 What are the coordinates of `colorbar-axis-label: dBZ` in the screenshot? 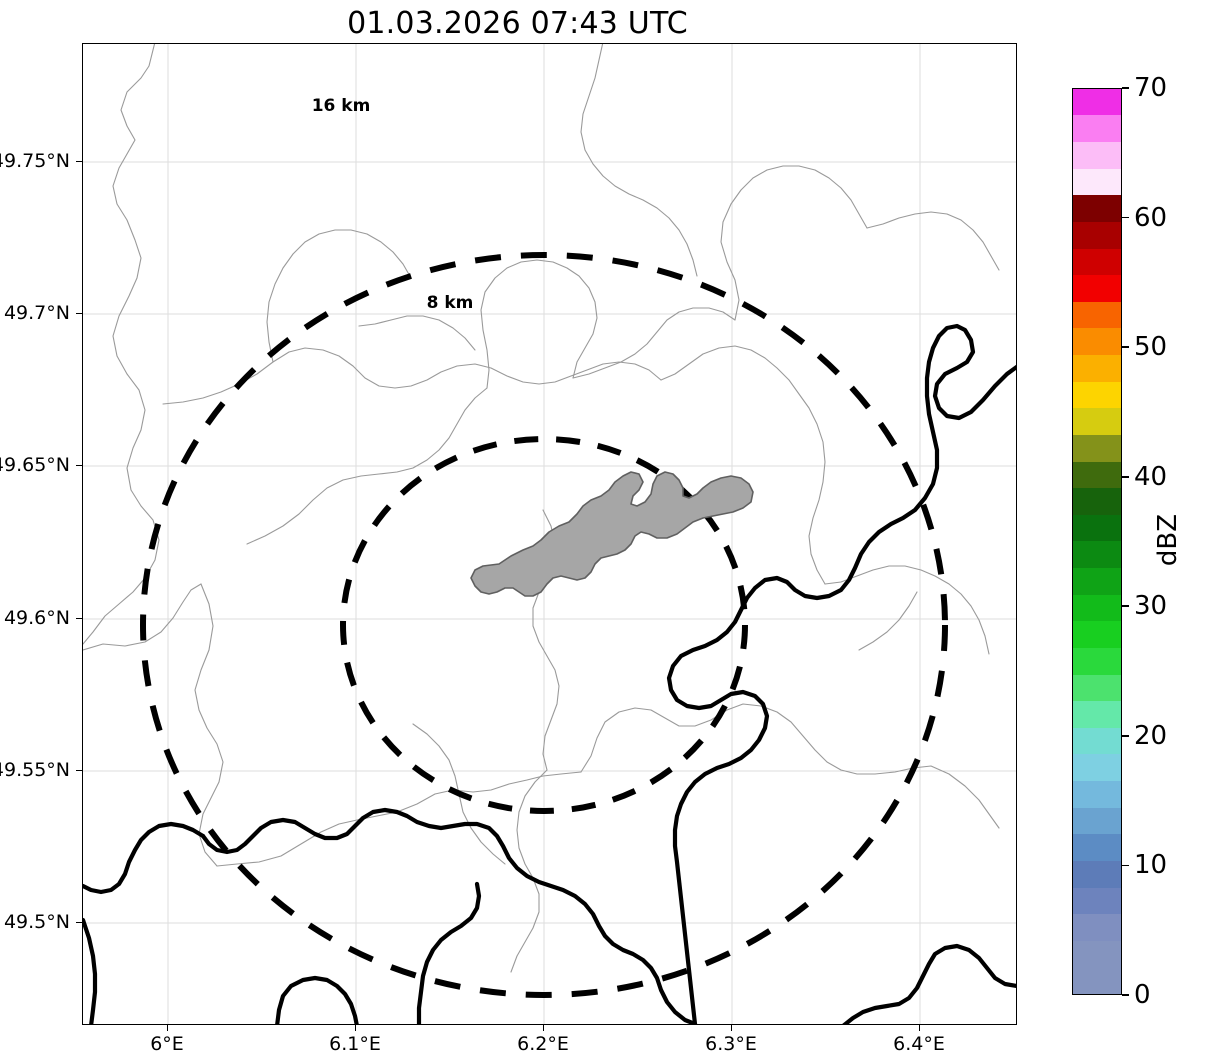 It's located at (1168, 540).